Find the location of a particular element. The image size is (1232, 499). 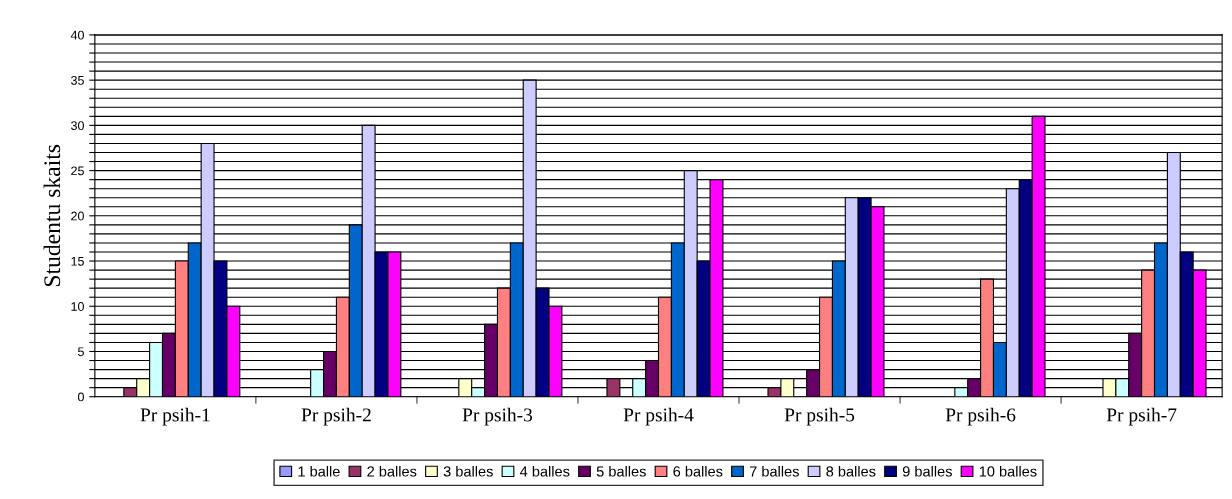

x-tick-label: Pr psih-2 is located at coordinates (336, 416).